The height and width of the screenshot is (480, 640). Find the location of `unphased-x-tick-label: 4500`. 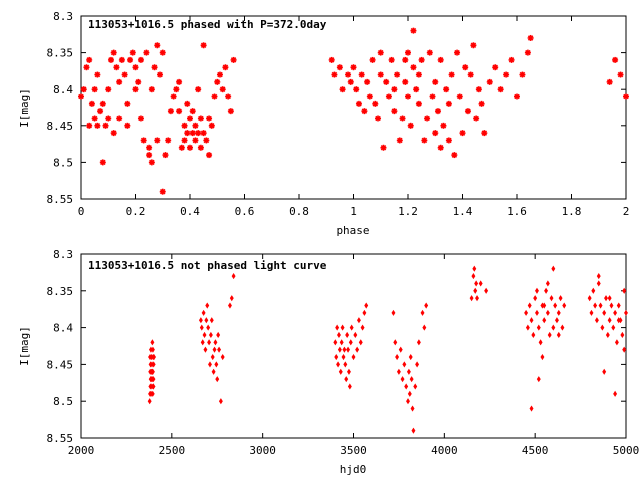

unphased-x-tick-label: 4500 is located at coordinates (535, 450).